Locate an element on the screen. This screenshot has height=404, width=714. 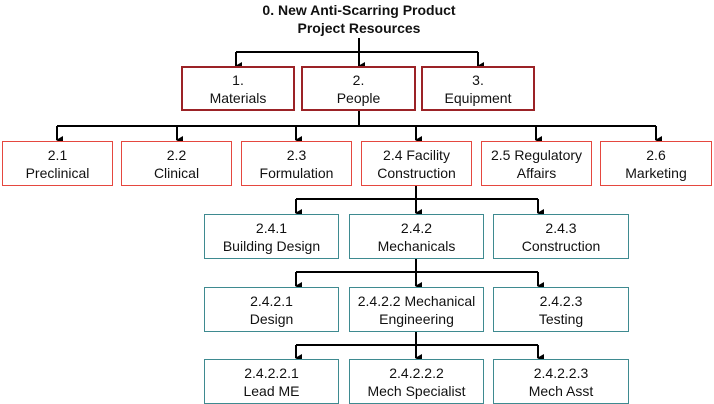
node-mechanical-engineering: 2.4.2.2 Mechanical Engineering is located at coordinates (416, 309).